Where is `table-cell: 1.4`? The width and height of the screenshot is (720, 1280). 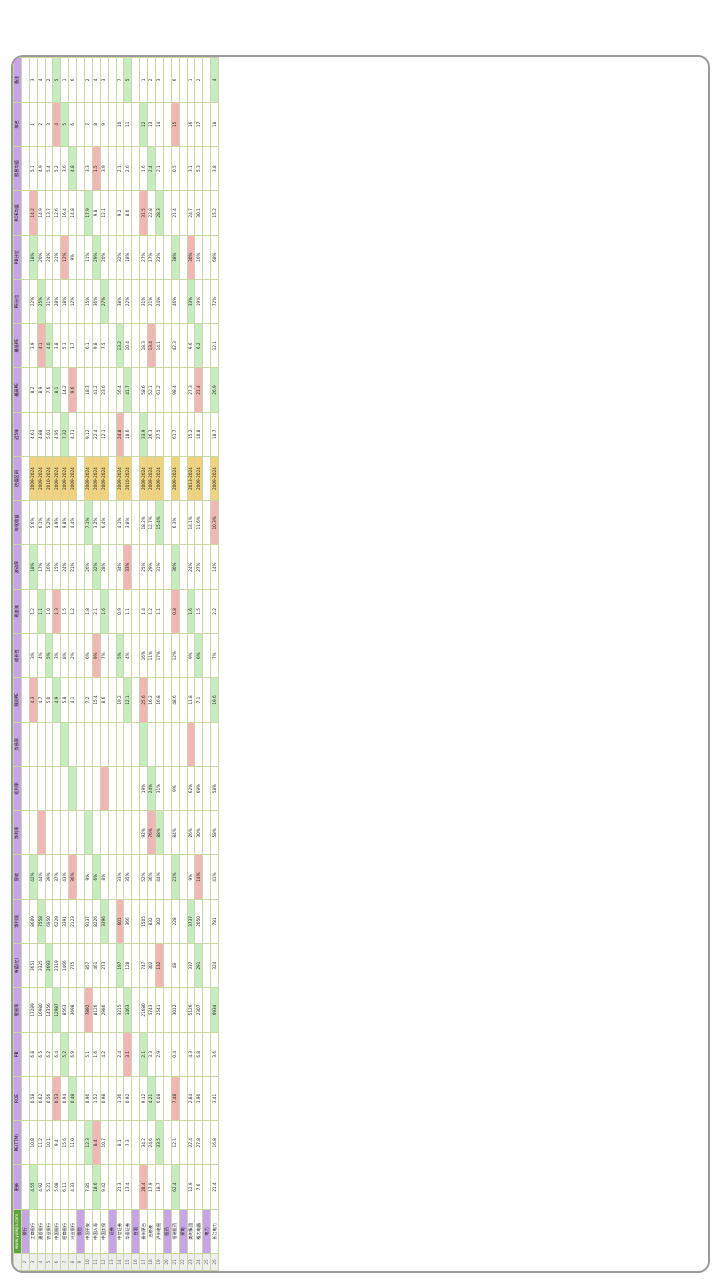 table-cell: 1.4 is located at coordinates (144, 611).